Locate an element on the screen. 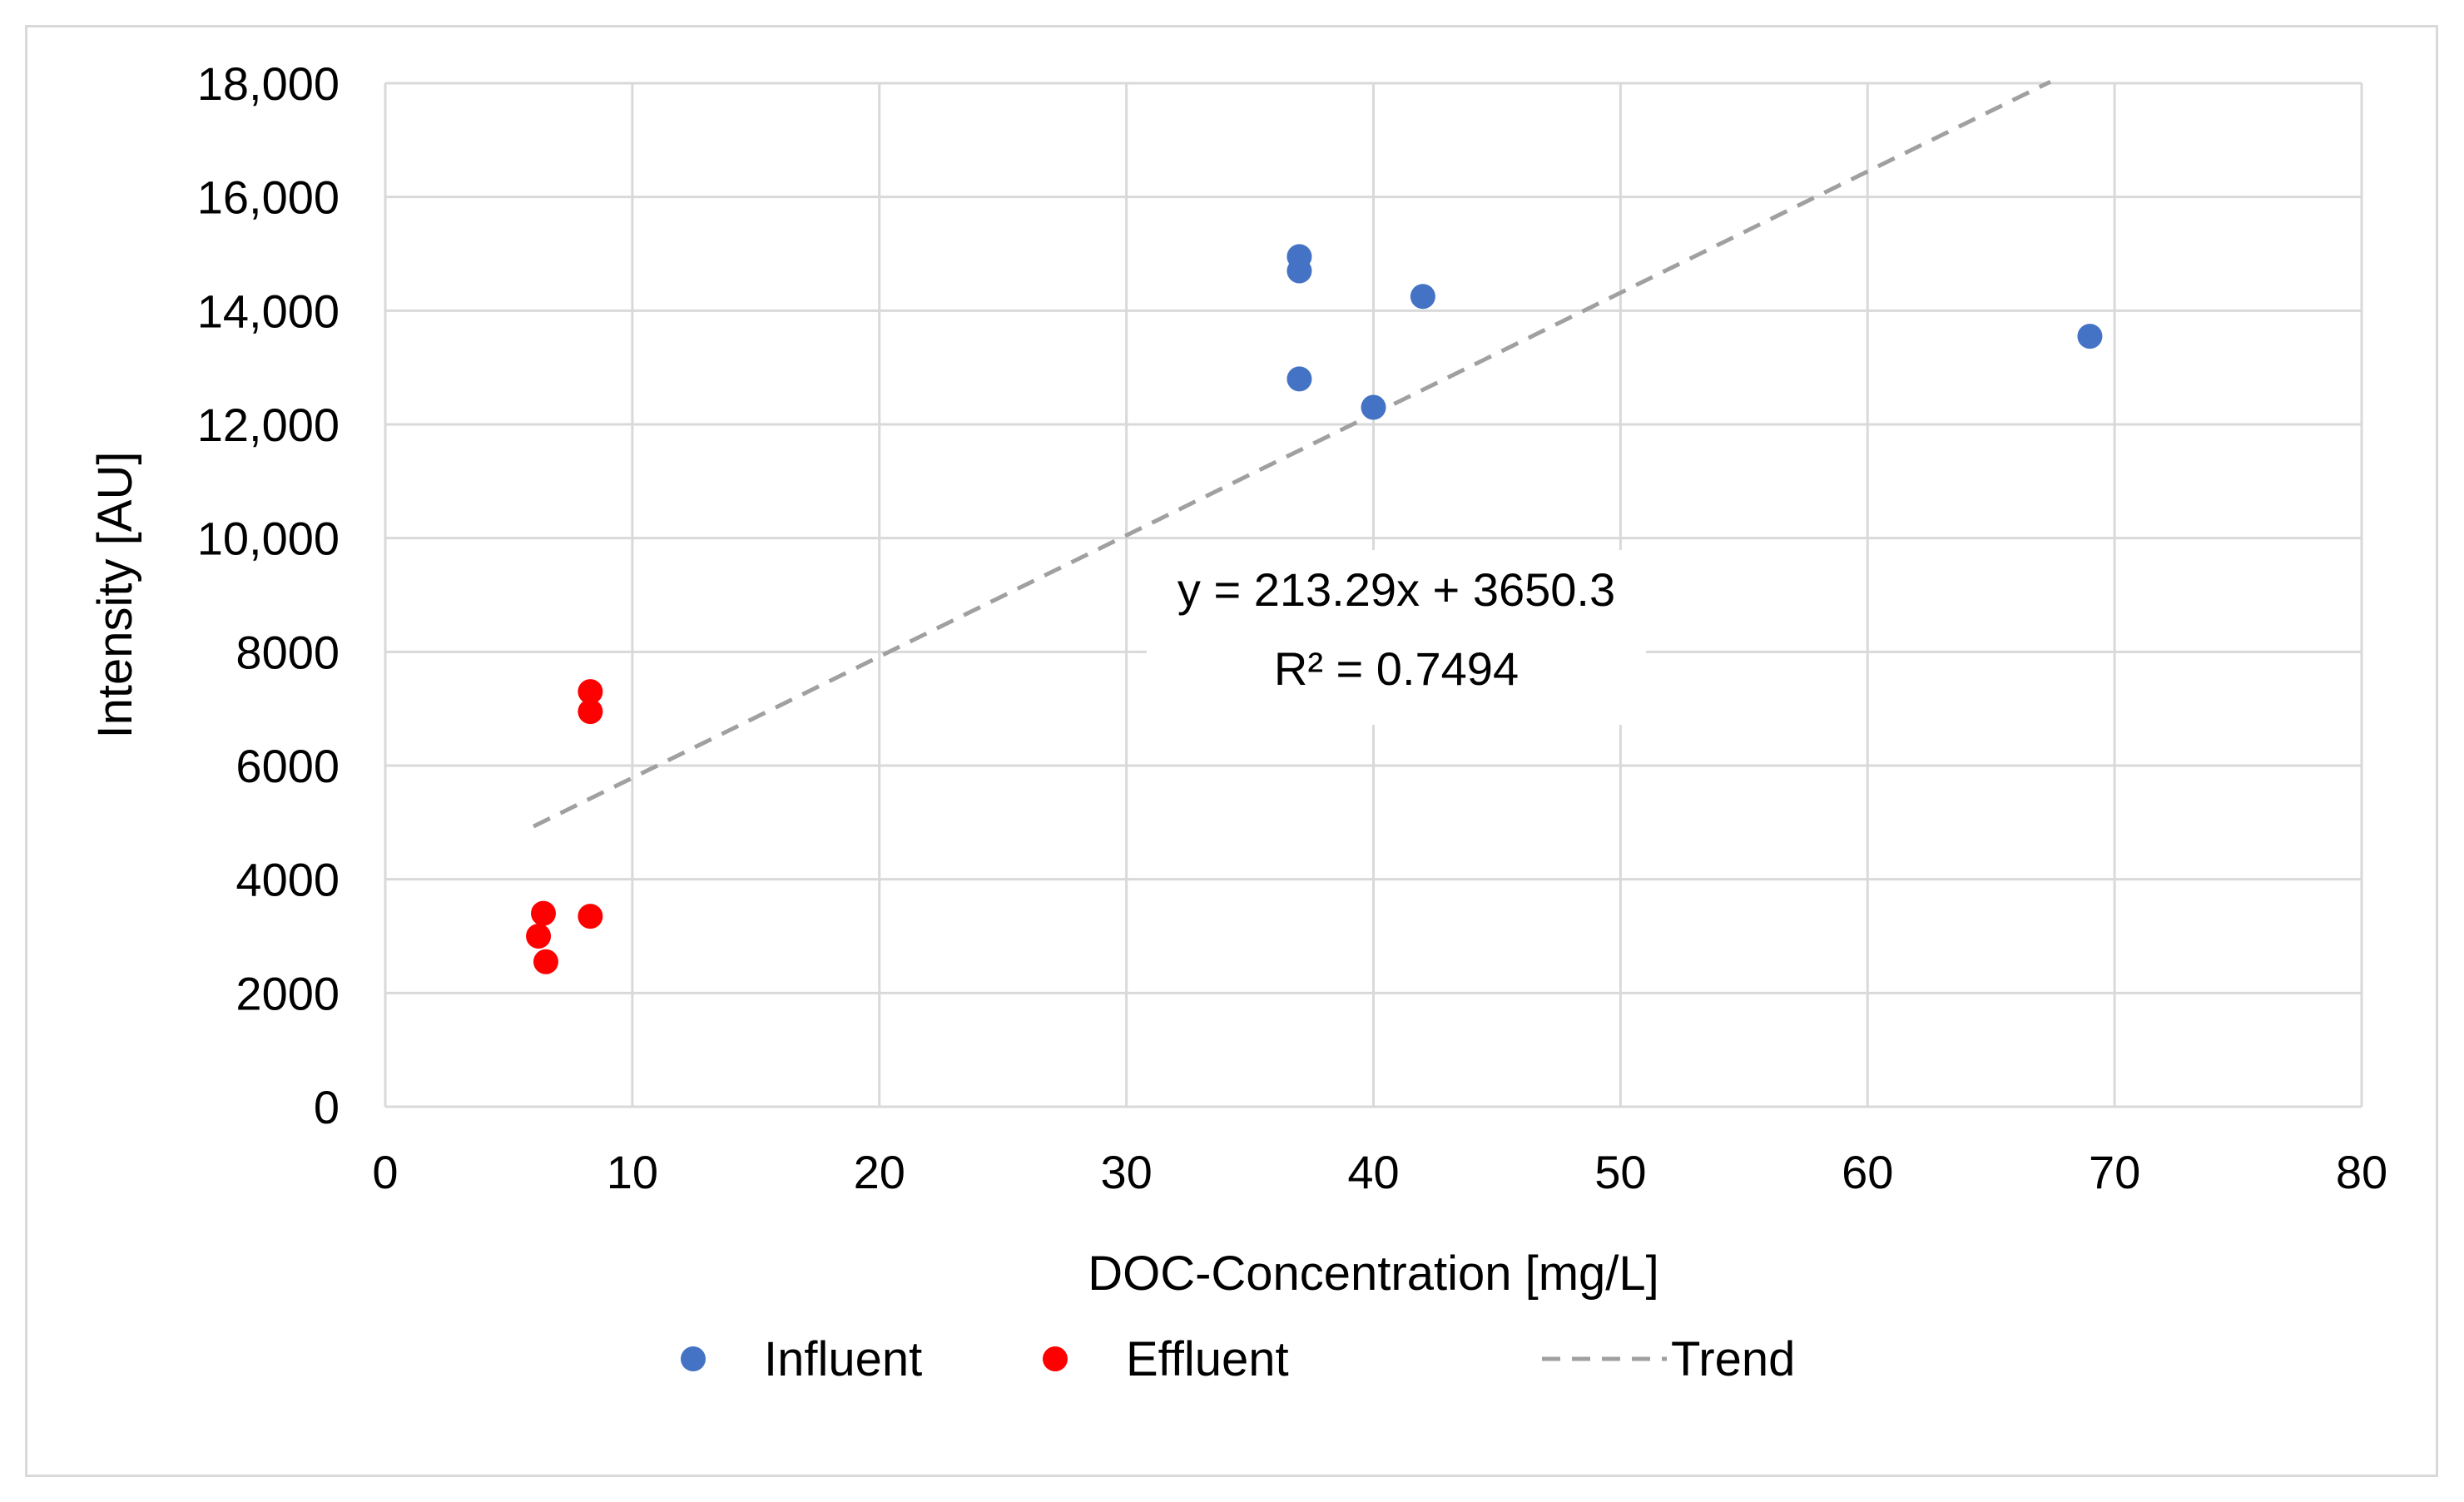 Image resolution: width=2464 pixels, height=1502 pixels. y-axis-title: Intensity [AU] is located at coordinates (115, 595).